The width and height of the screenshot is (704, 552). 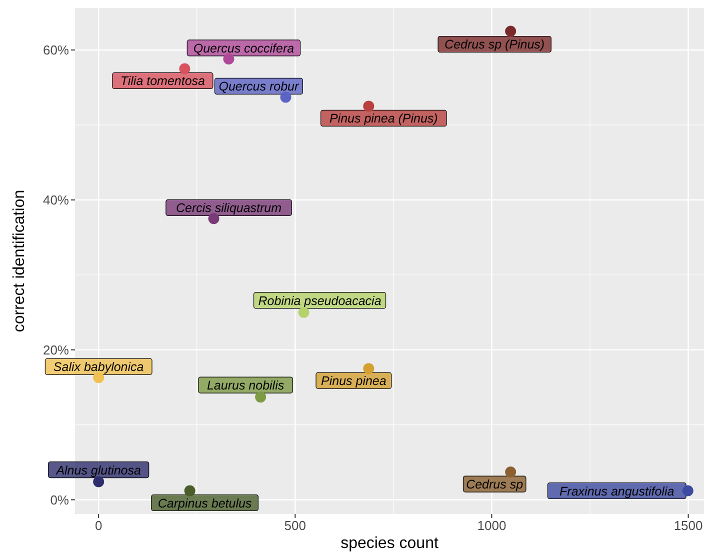 I want to click on series-label: Cedrus sp, so click(x=495, y=485).